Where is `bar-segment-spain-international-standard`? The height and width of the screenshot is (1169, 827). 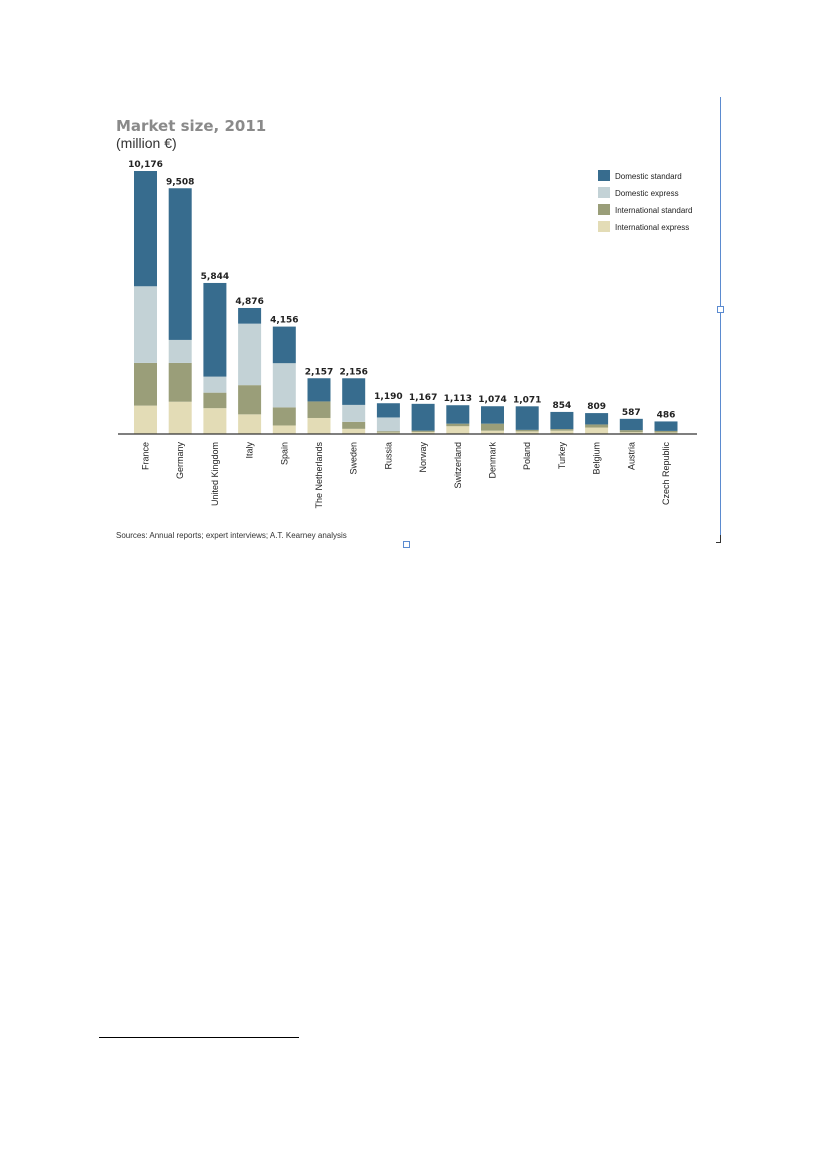 bar-segment-spain-international-standard is located at coordinates (284, 416).